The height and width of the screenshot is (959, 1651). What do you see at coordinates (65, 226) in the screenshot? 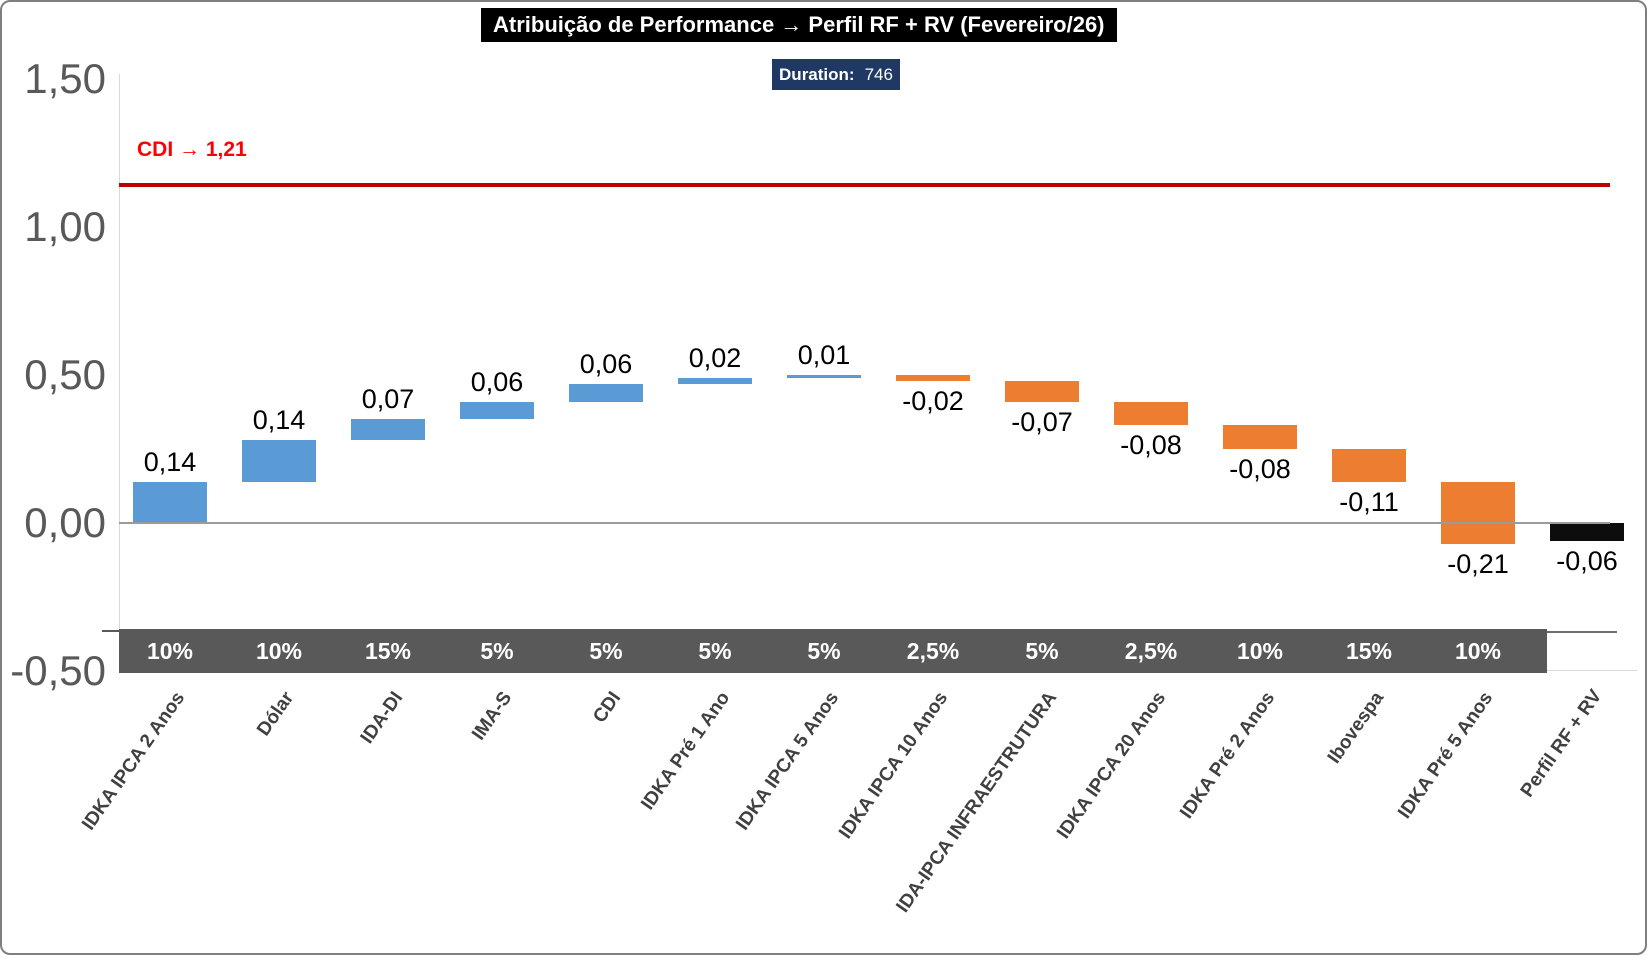
I see `y-axis-tick-label: 1,00` at bounding box center [65, 226].